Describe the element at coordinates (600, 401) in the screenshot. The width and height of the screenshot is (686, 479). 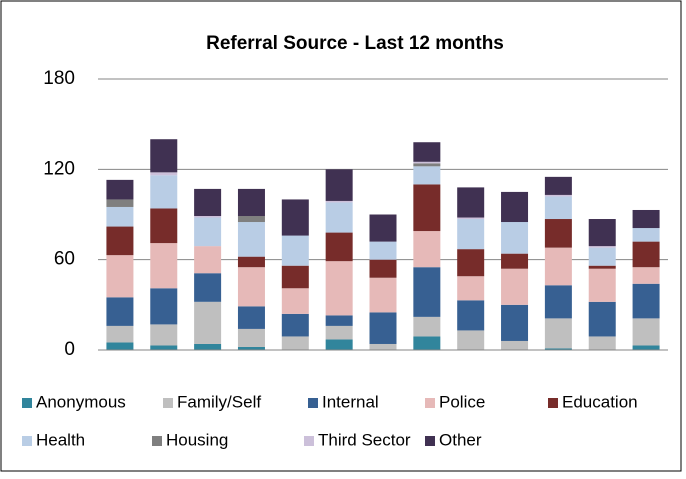
I see `legend-label: Education` at that location.